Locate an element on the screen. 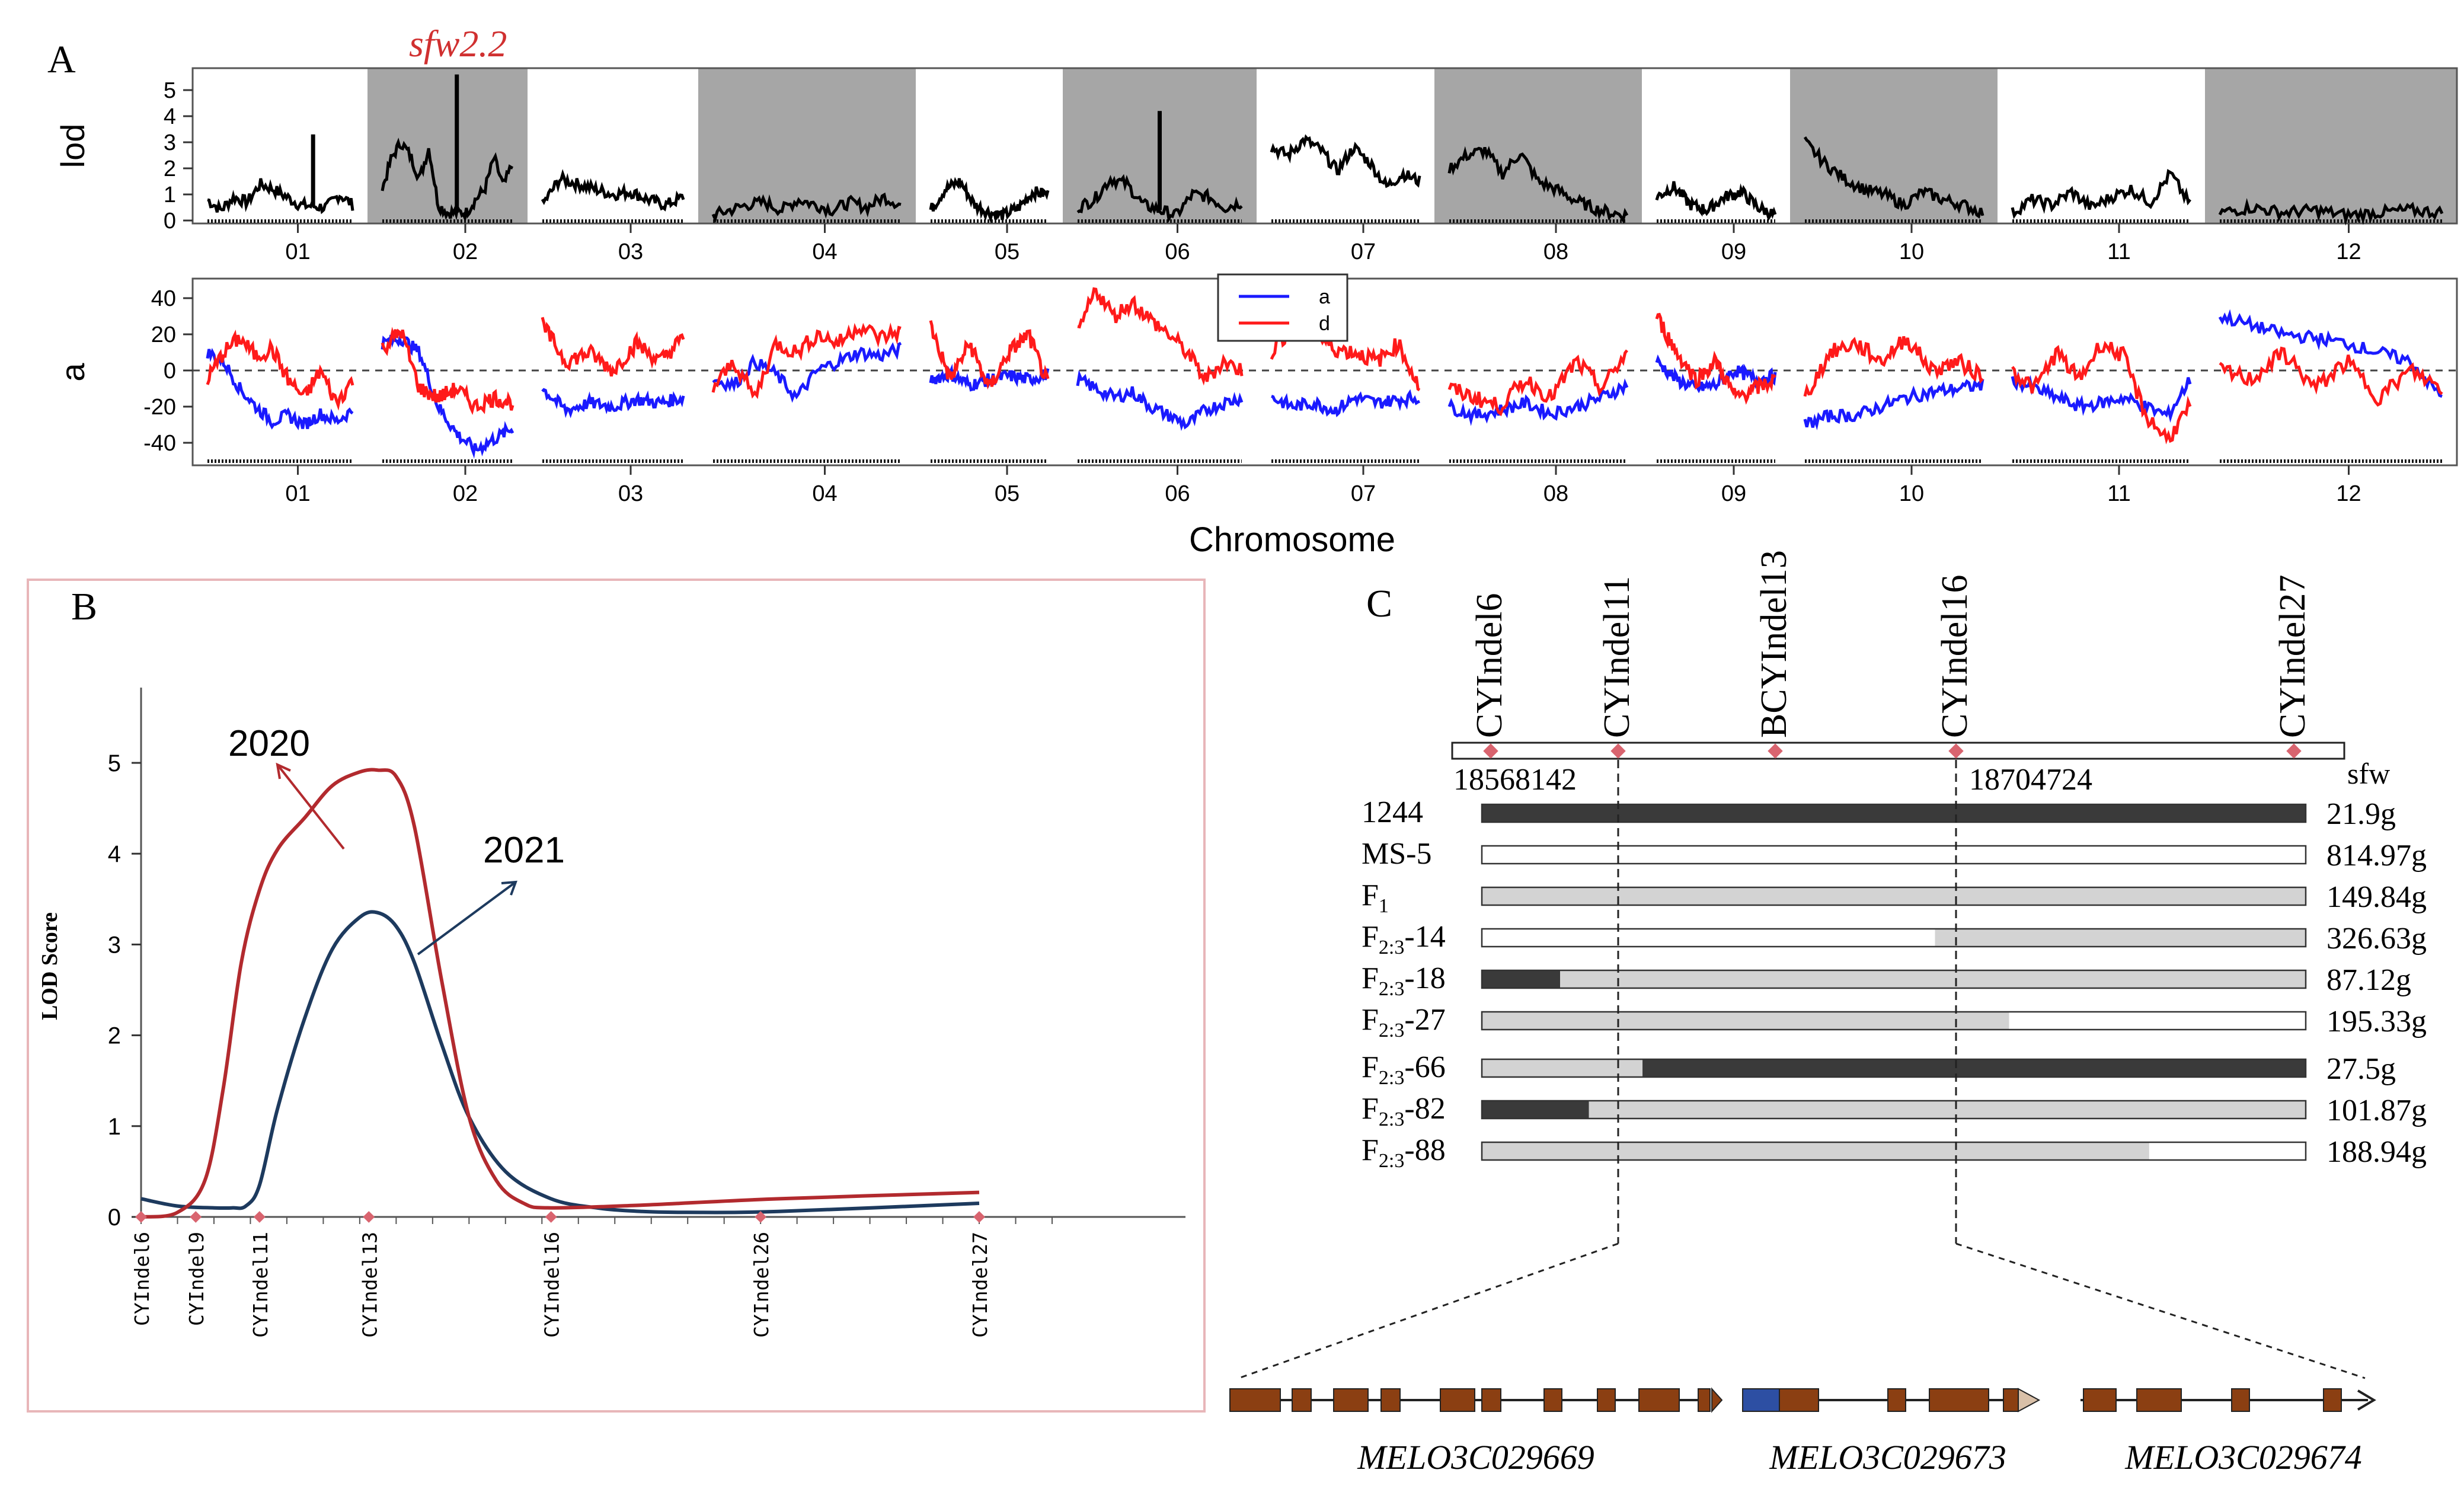  chromosome-segment-bar is located at coordinates (1898, 751).